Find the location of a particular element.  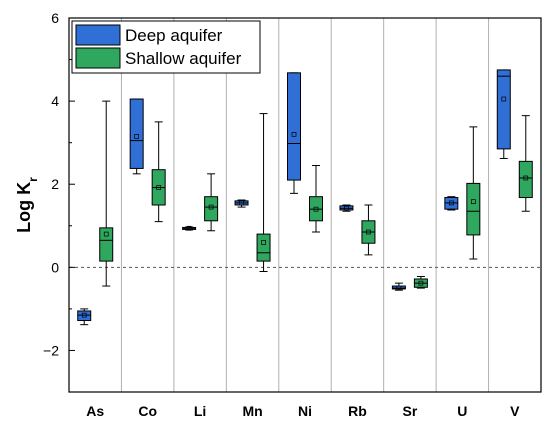

box-deep-aquifer-u is located at coordinates (451, 203).